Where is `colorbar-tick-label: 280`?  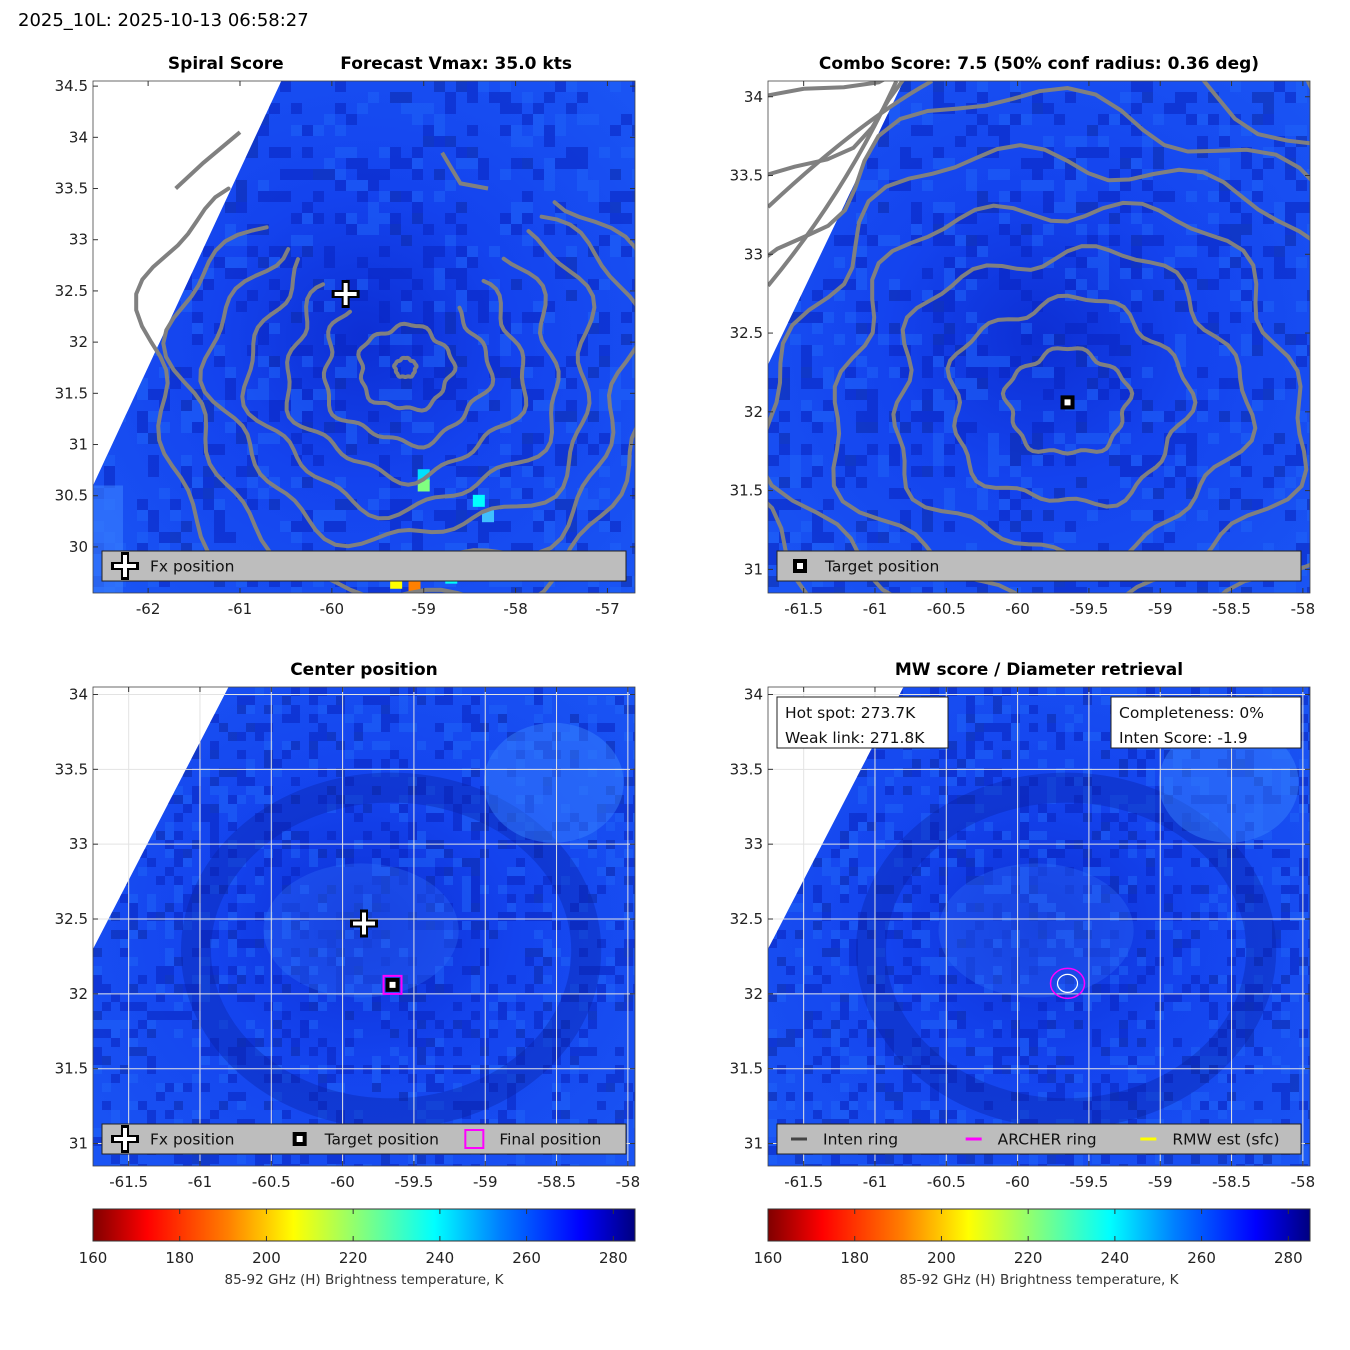
colorbar-tick-label: 280 is located at coordinates (613, 1258).